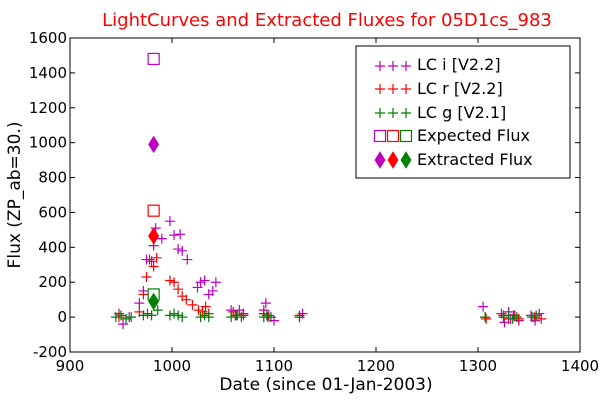 Image resolution: width=600 pixels, height=400 pixels. Describe the element at coordinates (48, 108) in the screenshot. I see `y-tick-label: 1200` at that location.